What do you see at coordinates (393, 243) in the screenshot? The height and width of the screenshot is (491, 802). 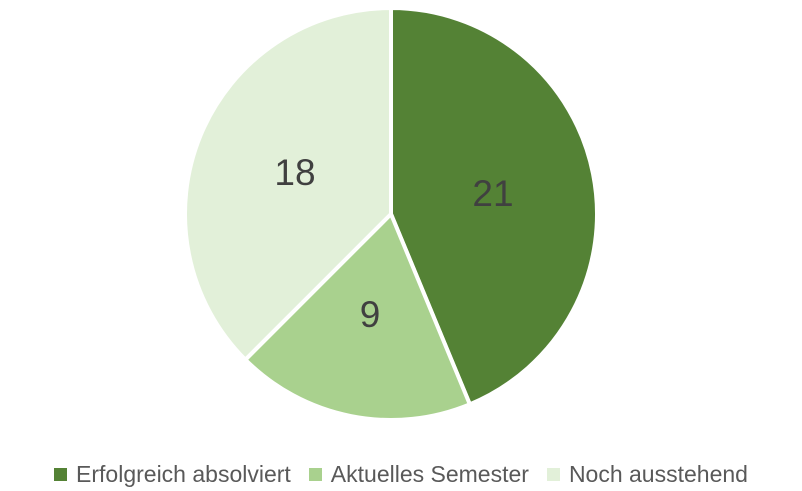 I see `pie-data-labels: 21 9 18` at bounding box center [393, 243].